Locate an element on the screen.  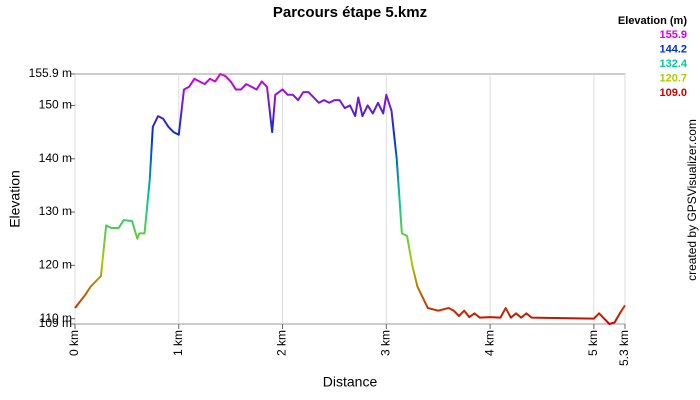
y-tick-label: 120 m is located at coordinates (55, 265).